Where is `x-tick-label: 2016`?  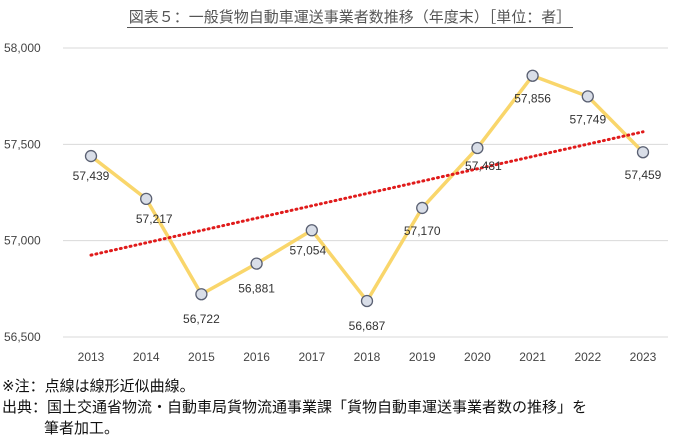
x-tick-label: 2016 is located at coordinates (256, 357).